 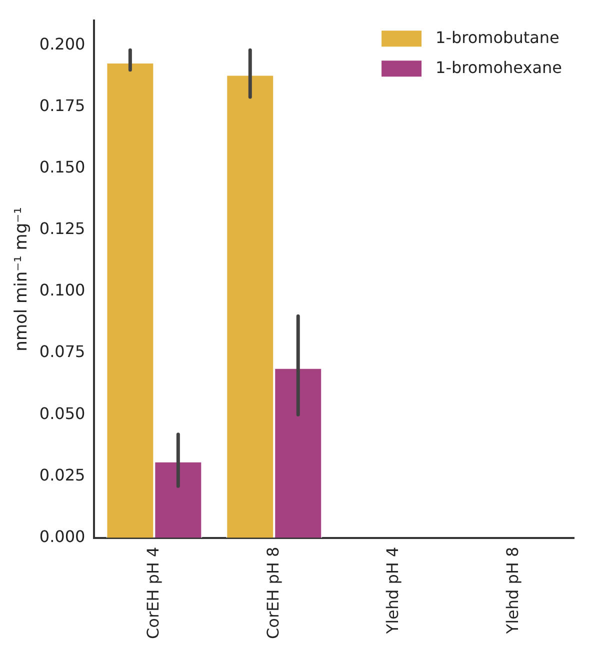 What do you see at coordinates (62, 413) in the screenshot?
I see `y-tick-label: 0.050` at bounding box center [62, 413].